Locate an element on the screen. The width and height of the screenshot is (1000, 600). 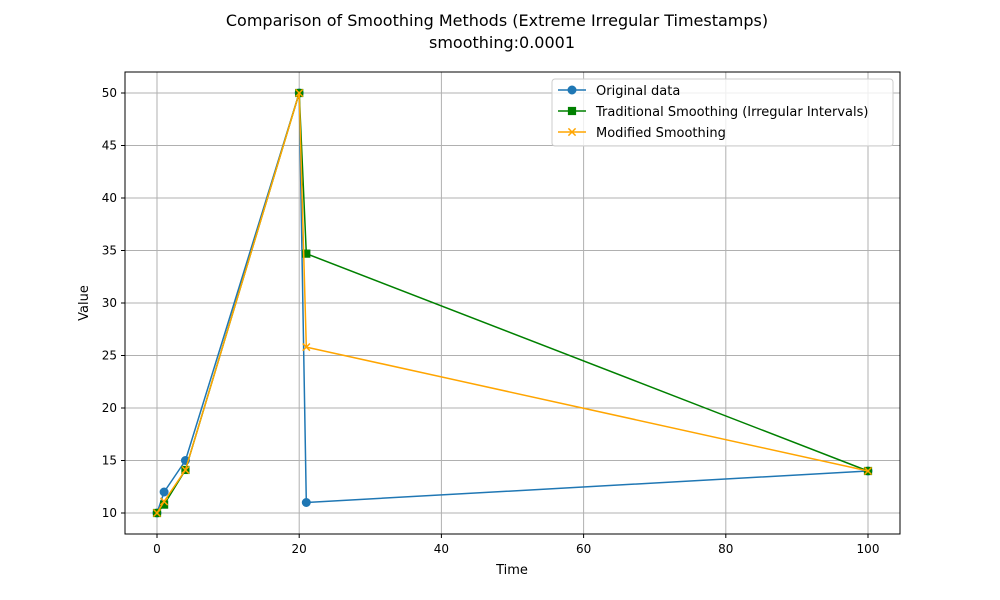
y-tick-label: 25 is located at coordinates (109, 356).